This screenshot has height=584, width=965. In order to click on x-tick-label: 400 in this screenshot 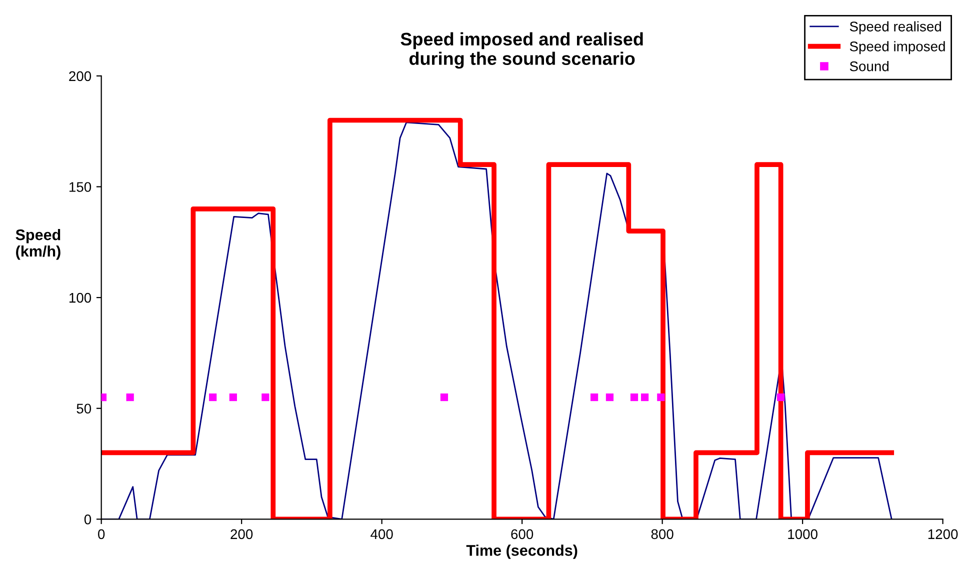, I will do `click(381, 534)`.